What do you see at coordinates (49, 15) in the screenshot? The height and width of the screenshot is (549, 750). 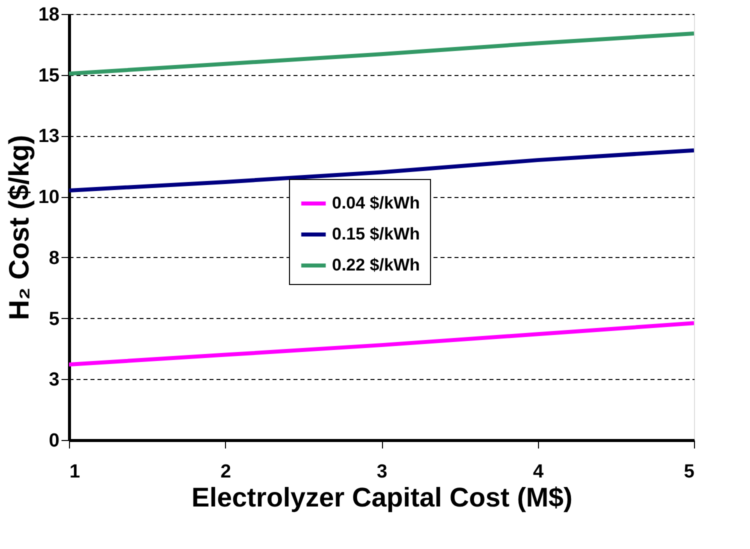 I see `y-tick-label: 18` at bounding box center [49, 15].